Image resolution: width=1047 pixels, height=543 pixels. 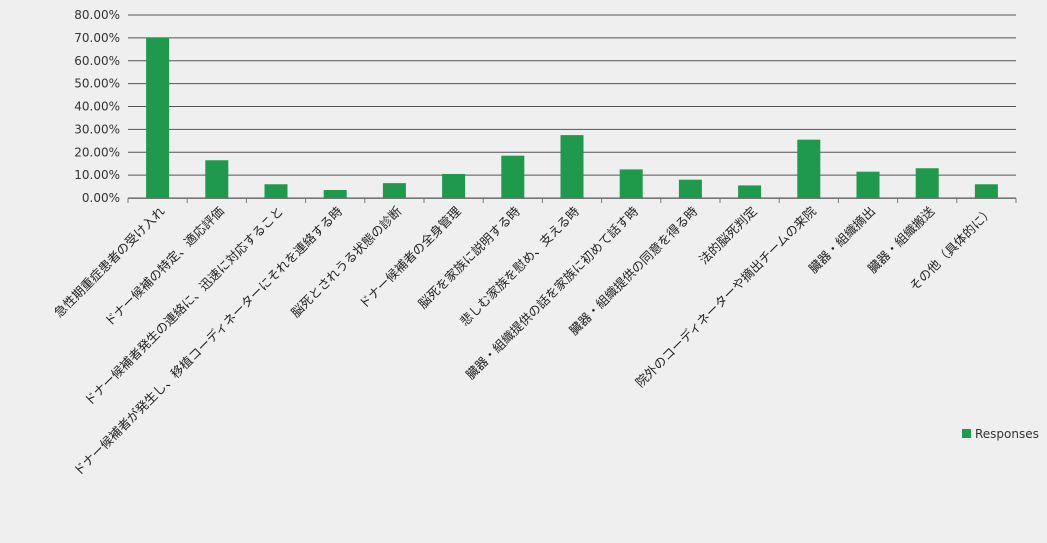 I want to click on x-category-label: ドナー候補者発生の連絡に、迅速に対応すること, so click(x=183, y=306).